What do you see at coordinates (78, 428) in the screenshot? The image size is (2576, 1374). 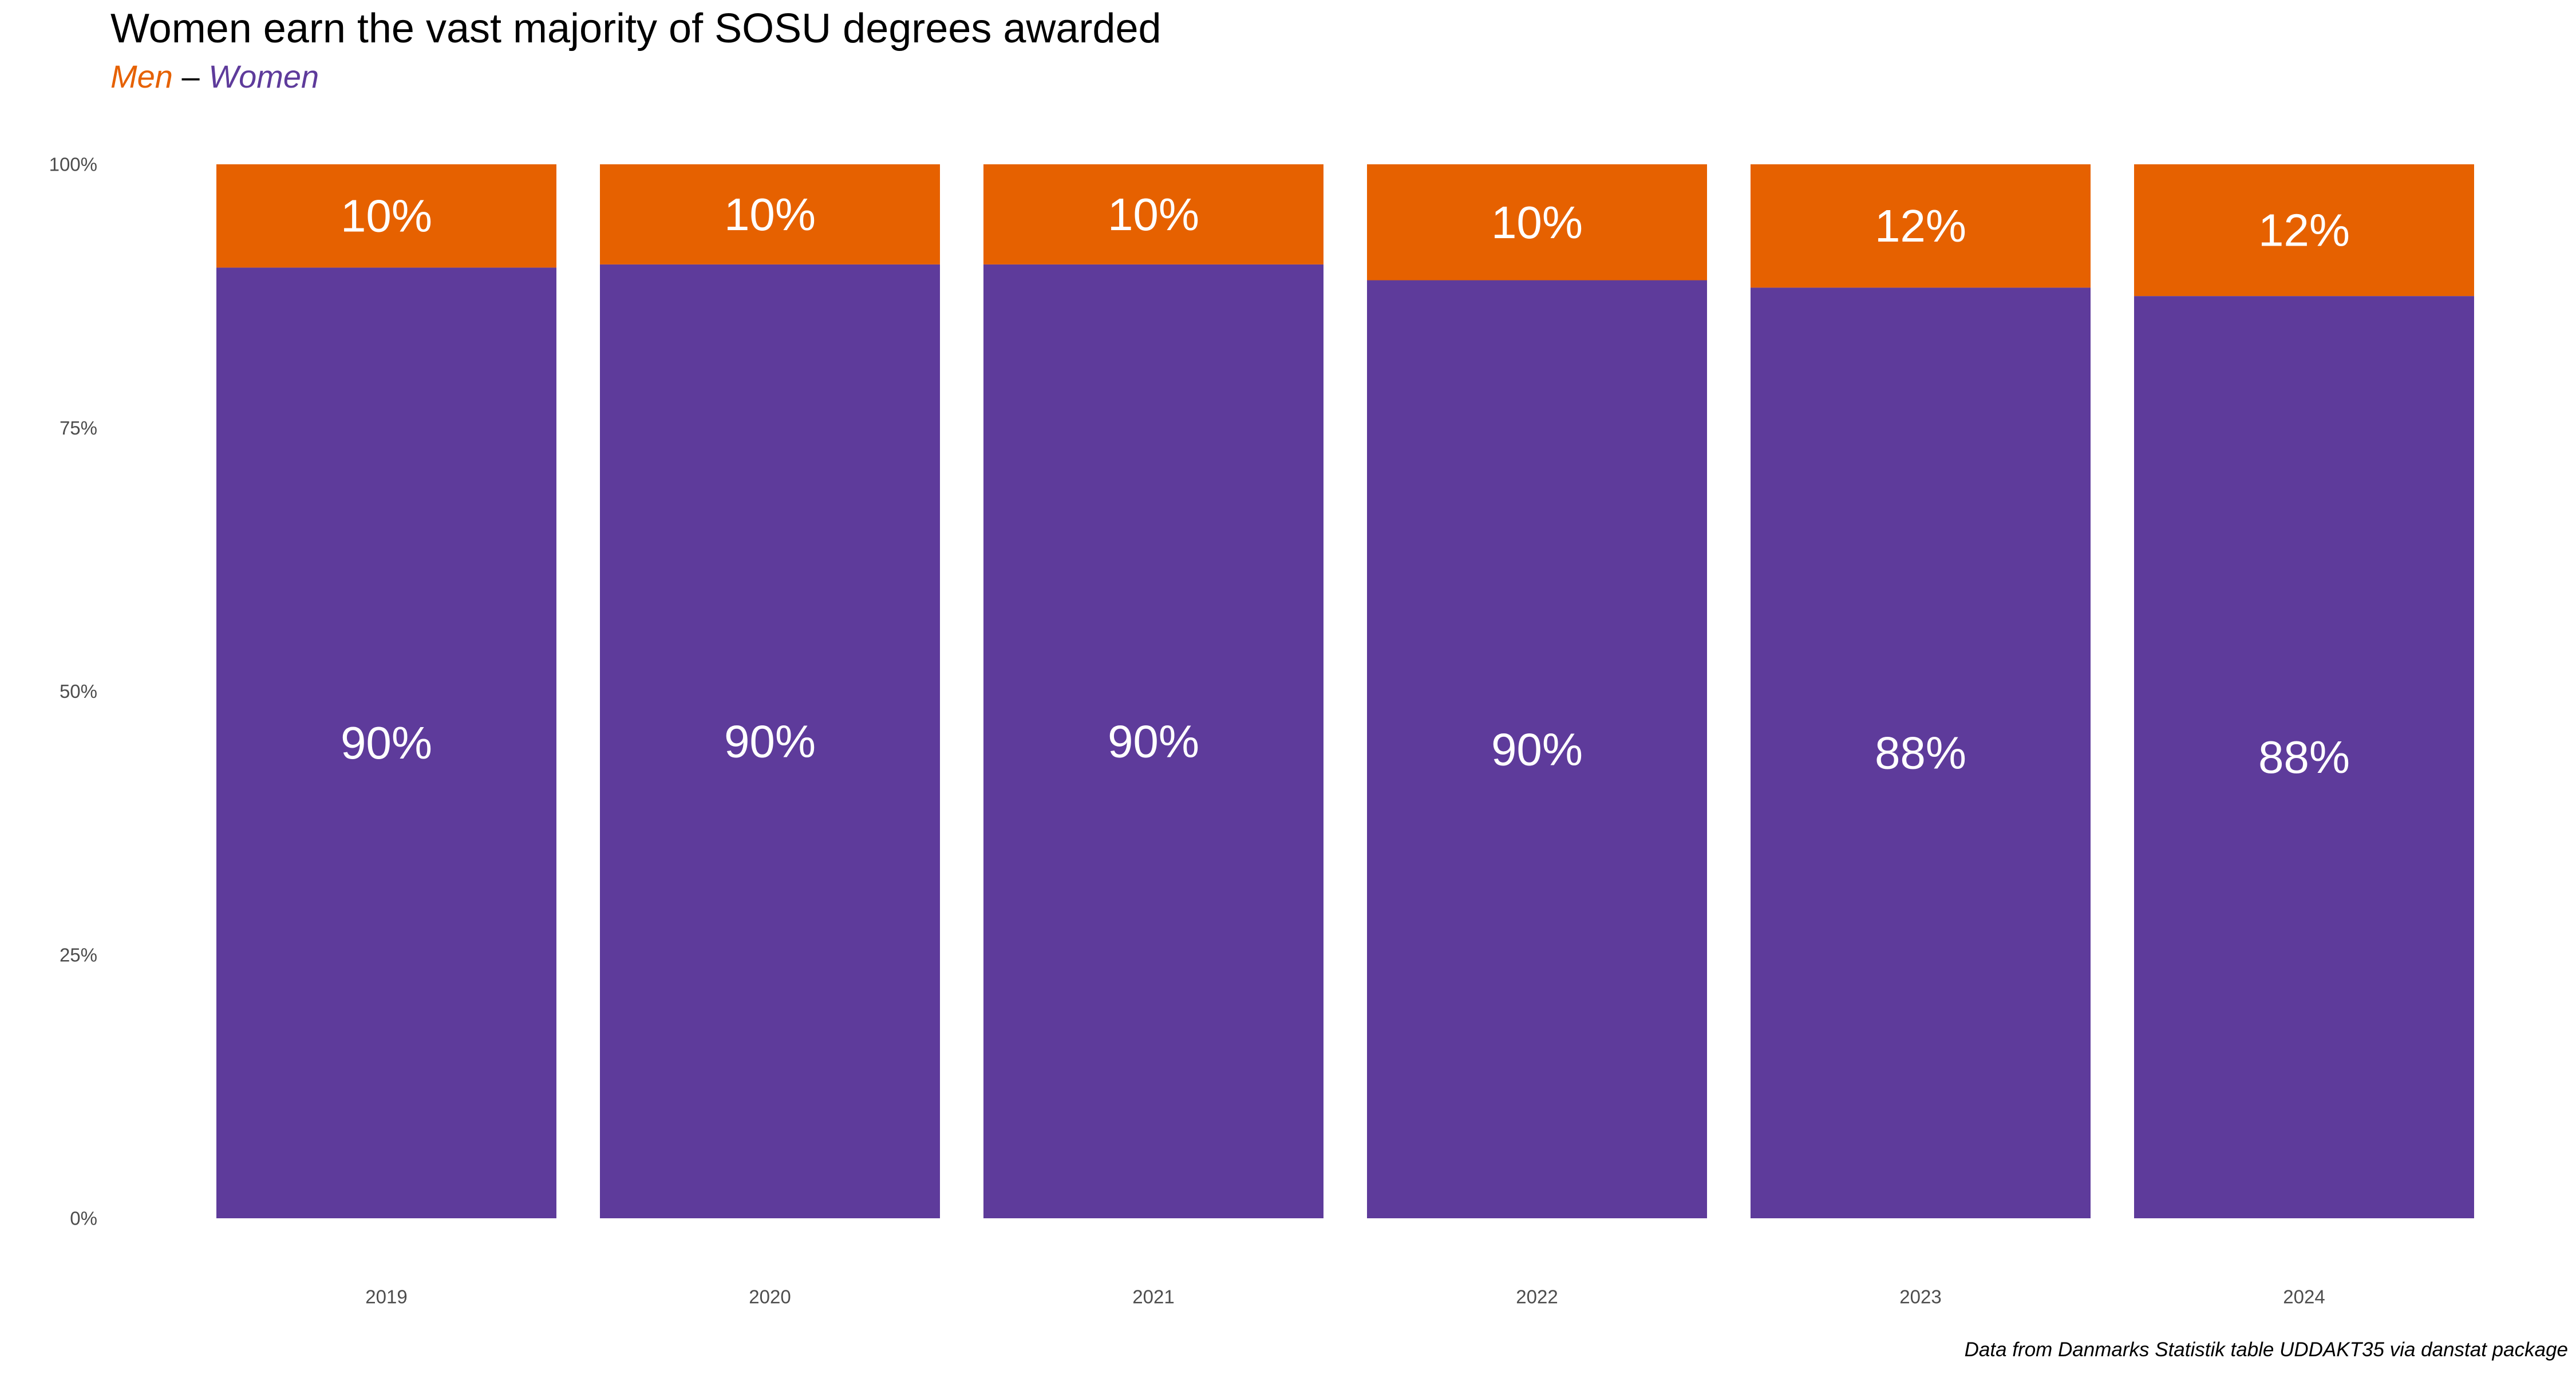 I see `y-tick-label: 75%` at bounding box center [78, 428].